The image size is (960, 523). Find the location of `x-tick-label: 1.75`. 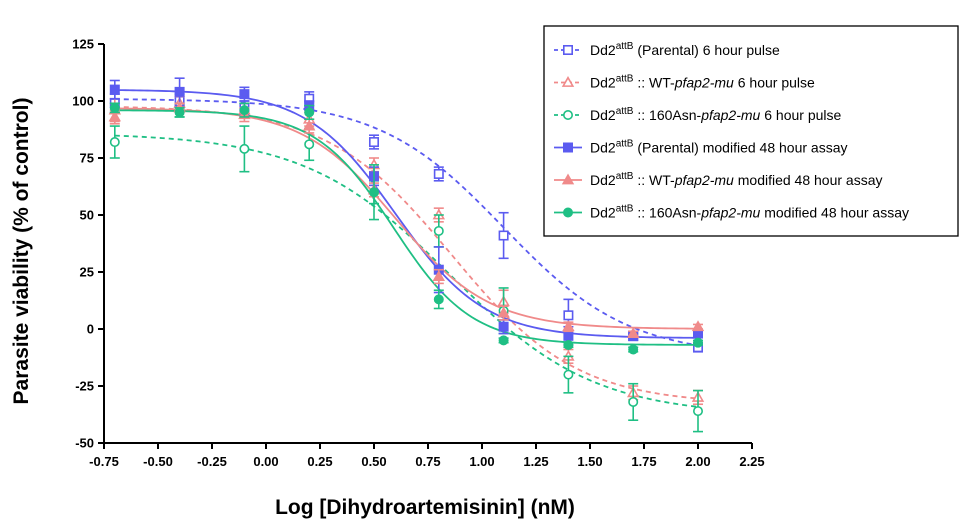

x-tick-label: 1.75 is located at coordinates (643, 461).